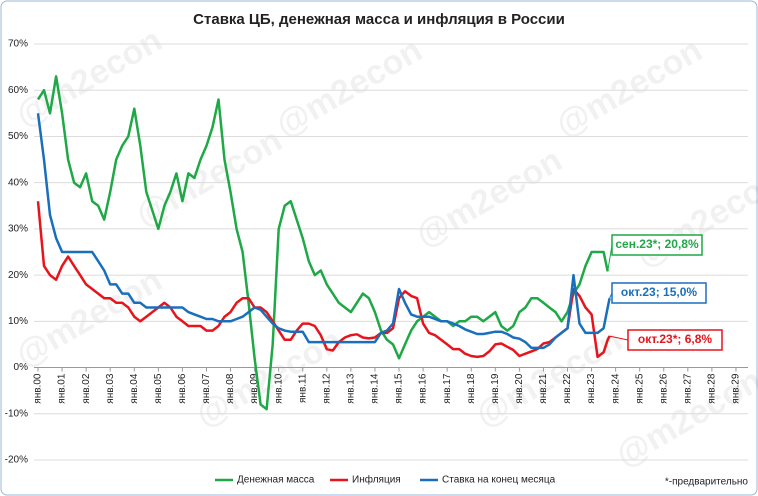 The image size is (758, 496). I want to click on x-tick-label: янв.19, so click(495, 388).